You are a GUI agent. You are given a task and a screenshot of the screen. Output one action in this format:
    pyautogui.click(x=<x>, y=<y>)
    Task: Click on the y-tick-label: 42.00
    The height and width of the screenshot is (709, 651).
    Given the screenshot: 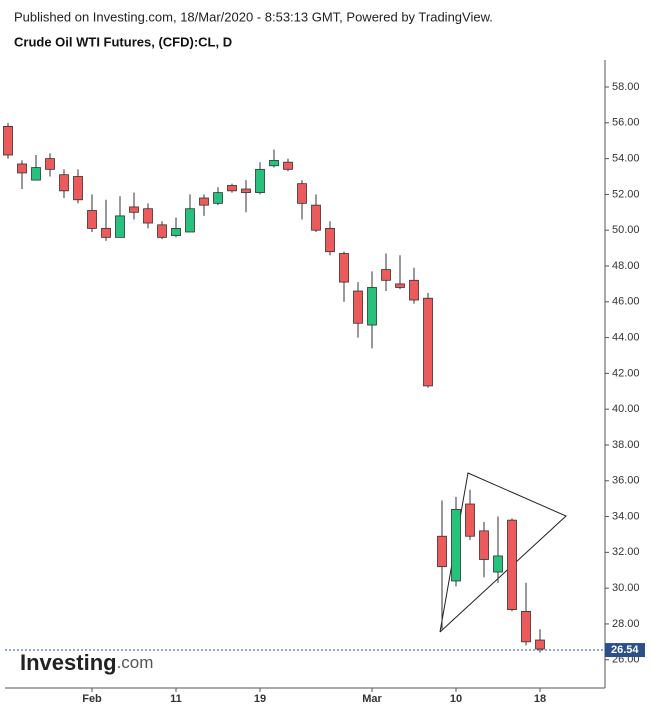 What is the action you would take?
    pyautogui.click(x=626, y=373)
    